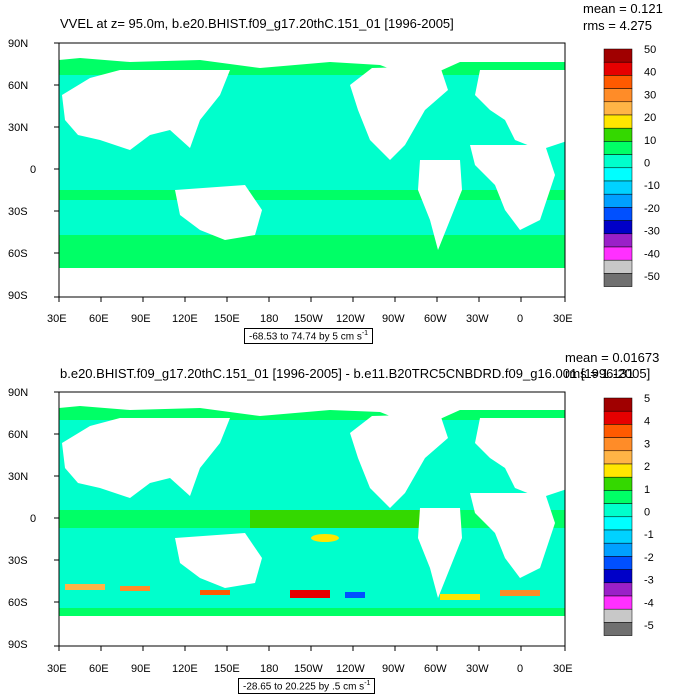  What do you see at coordinates (18, 477) in the screenshot?
I see `bottom-lat-label: 30N` at bounding box center [18, 477].